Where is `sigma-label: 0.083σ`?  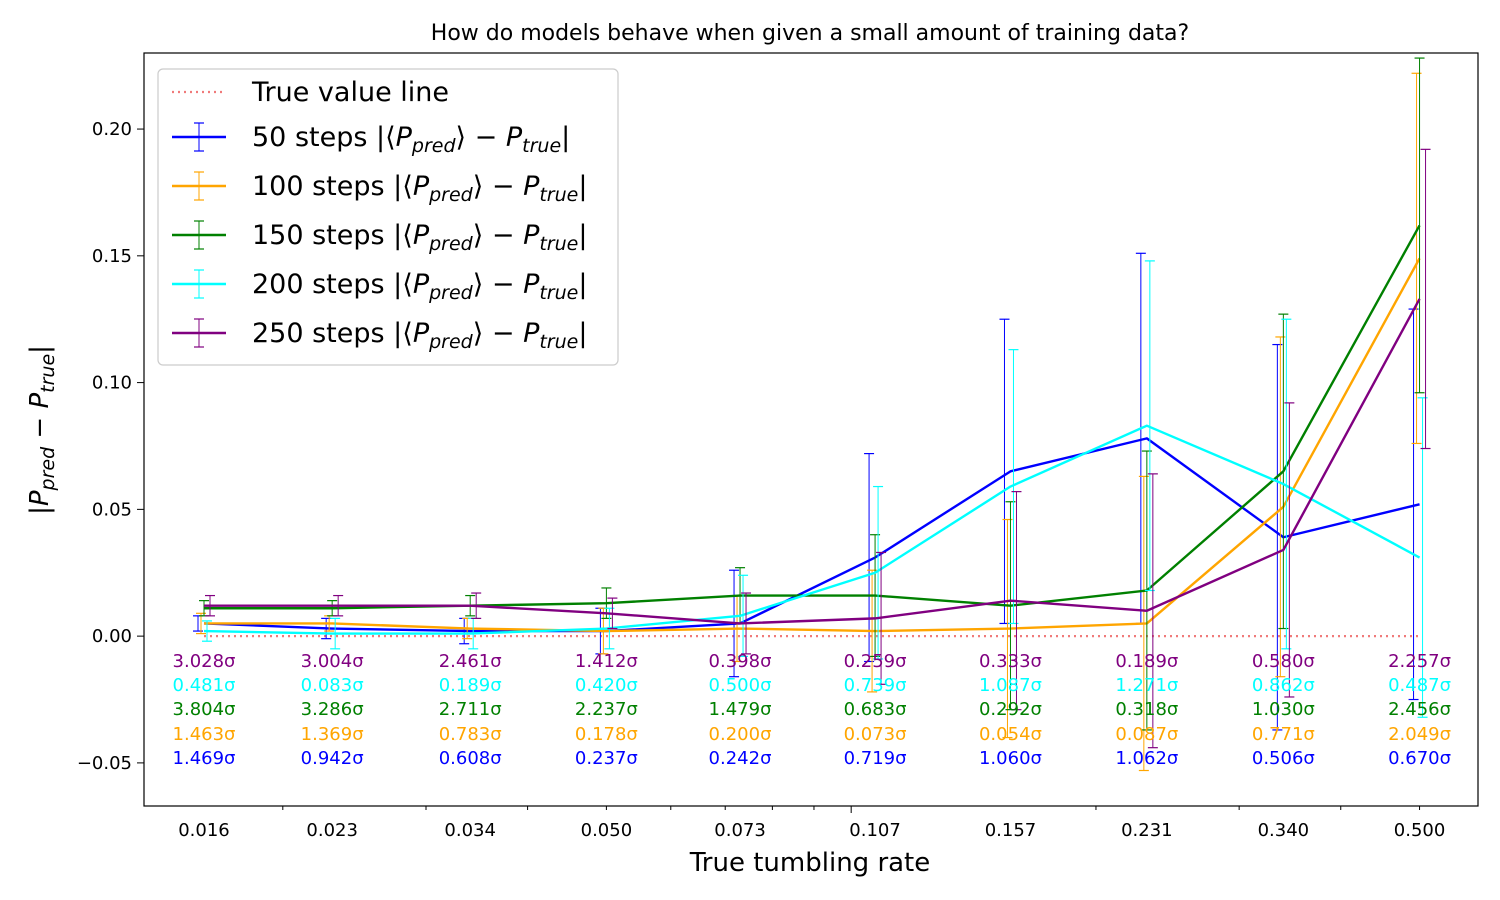
sigma-label: 0.083σ is located at coordinates (332, 685).